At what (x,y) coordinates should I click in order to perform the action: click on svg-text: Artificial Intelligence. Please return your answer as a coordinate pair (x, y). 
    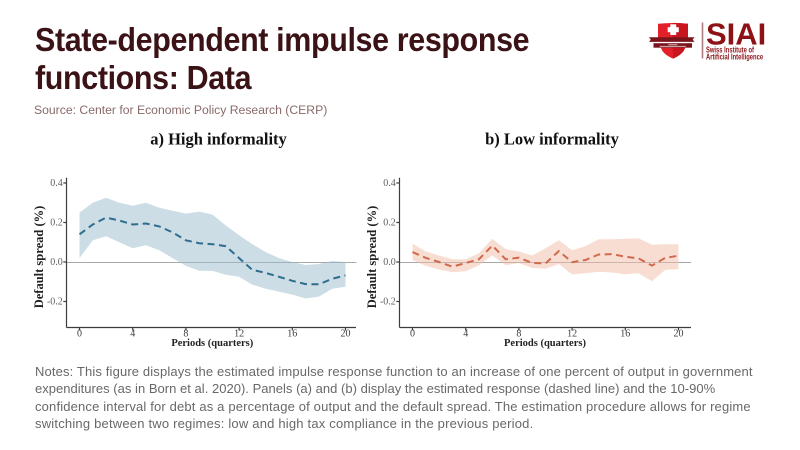
    Looking at the image, I should click on (734, 58).